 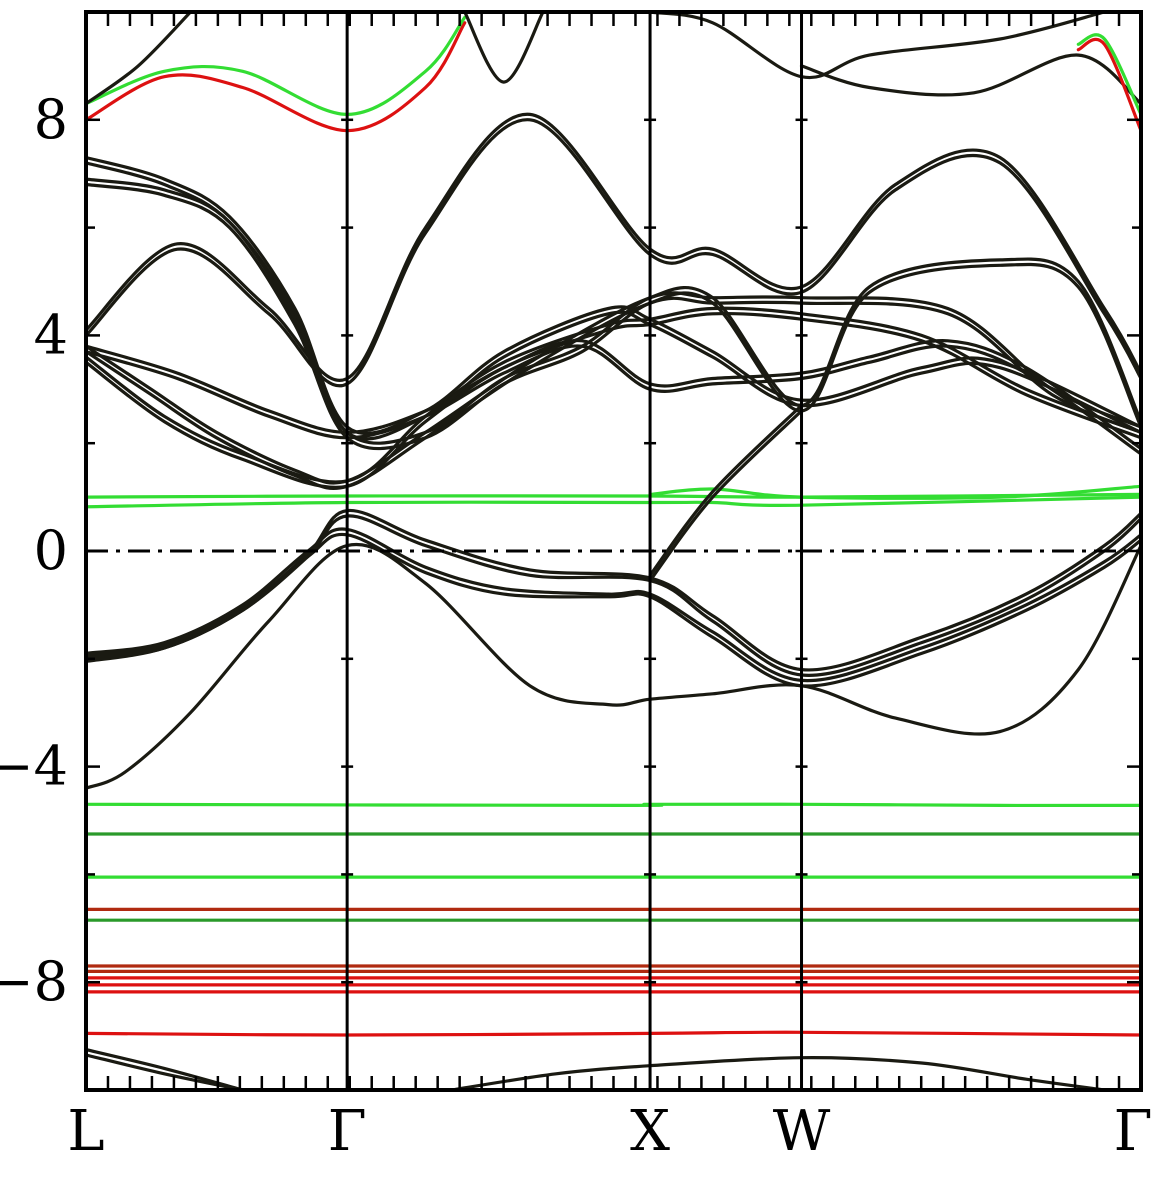 What do you see at coordinates (51, 119) in the screenshot?
I see `y-tick-label: 8` at bounding box center [51, 119].